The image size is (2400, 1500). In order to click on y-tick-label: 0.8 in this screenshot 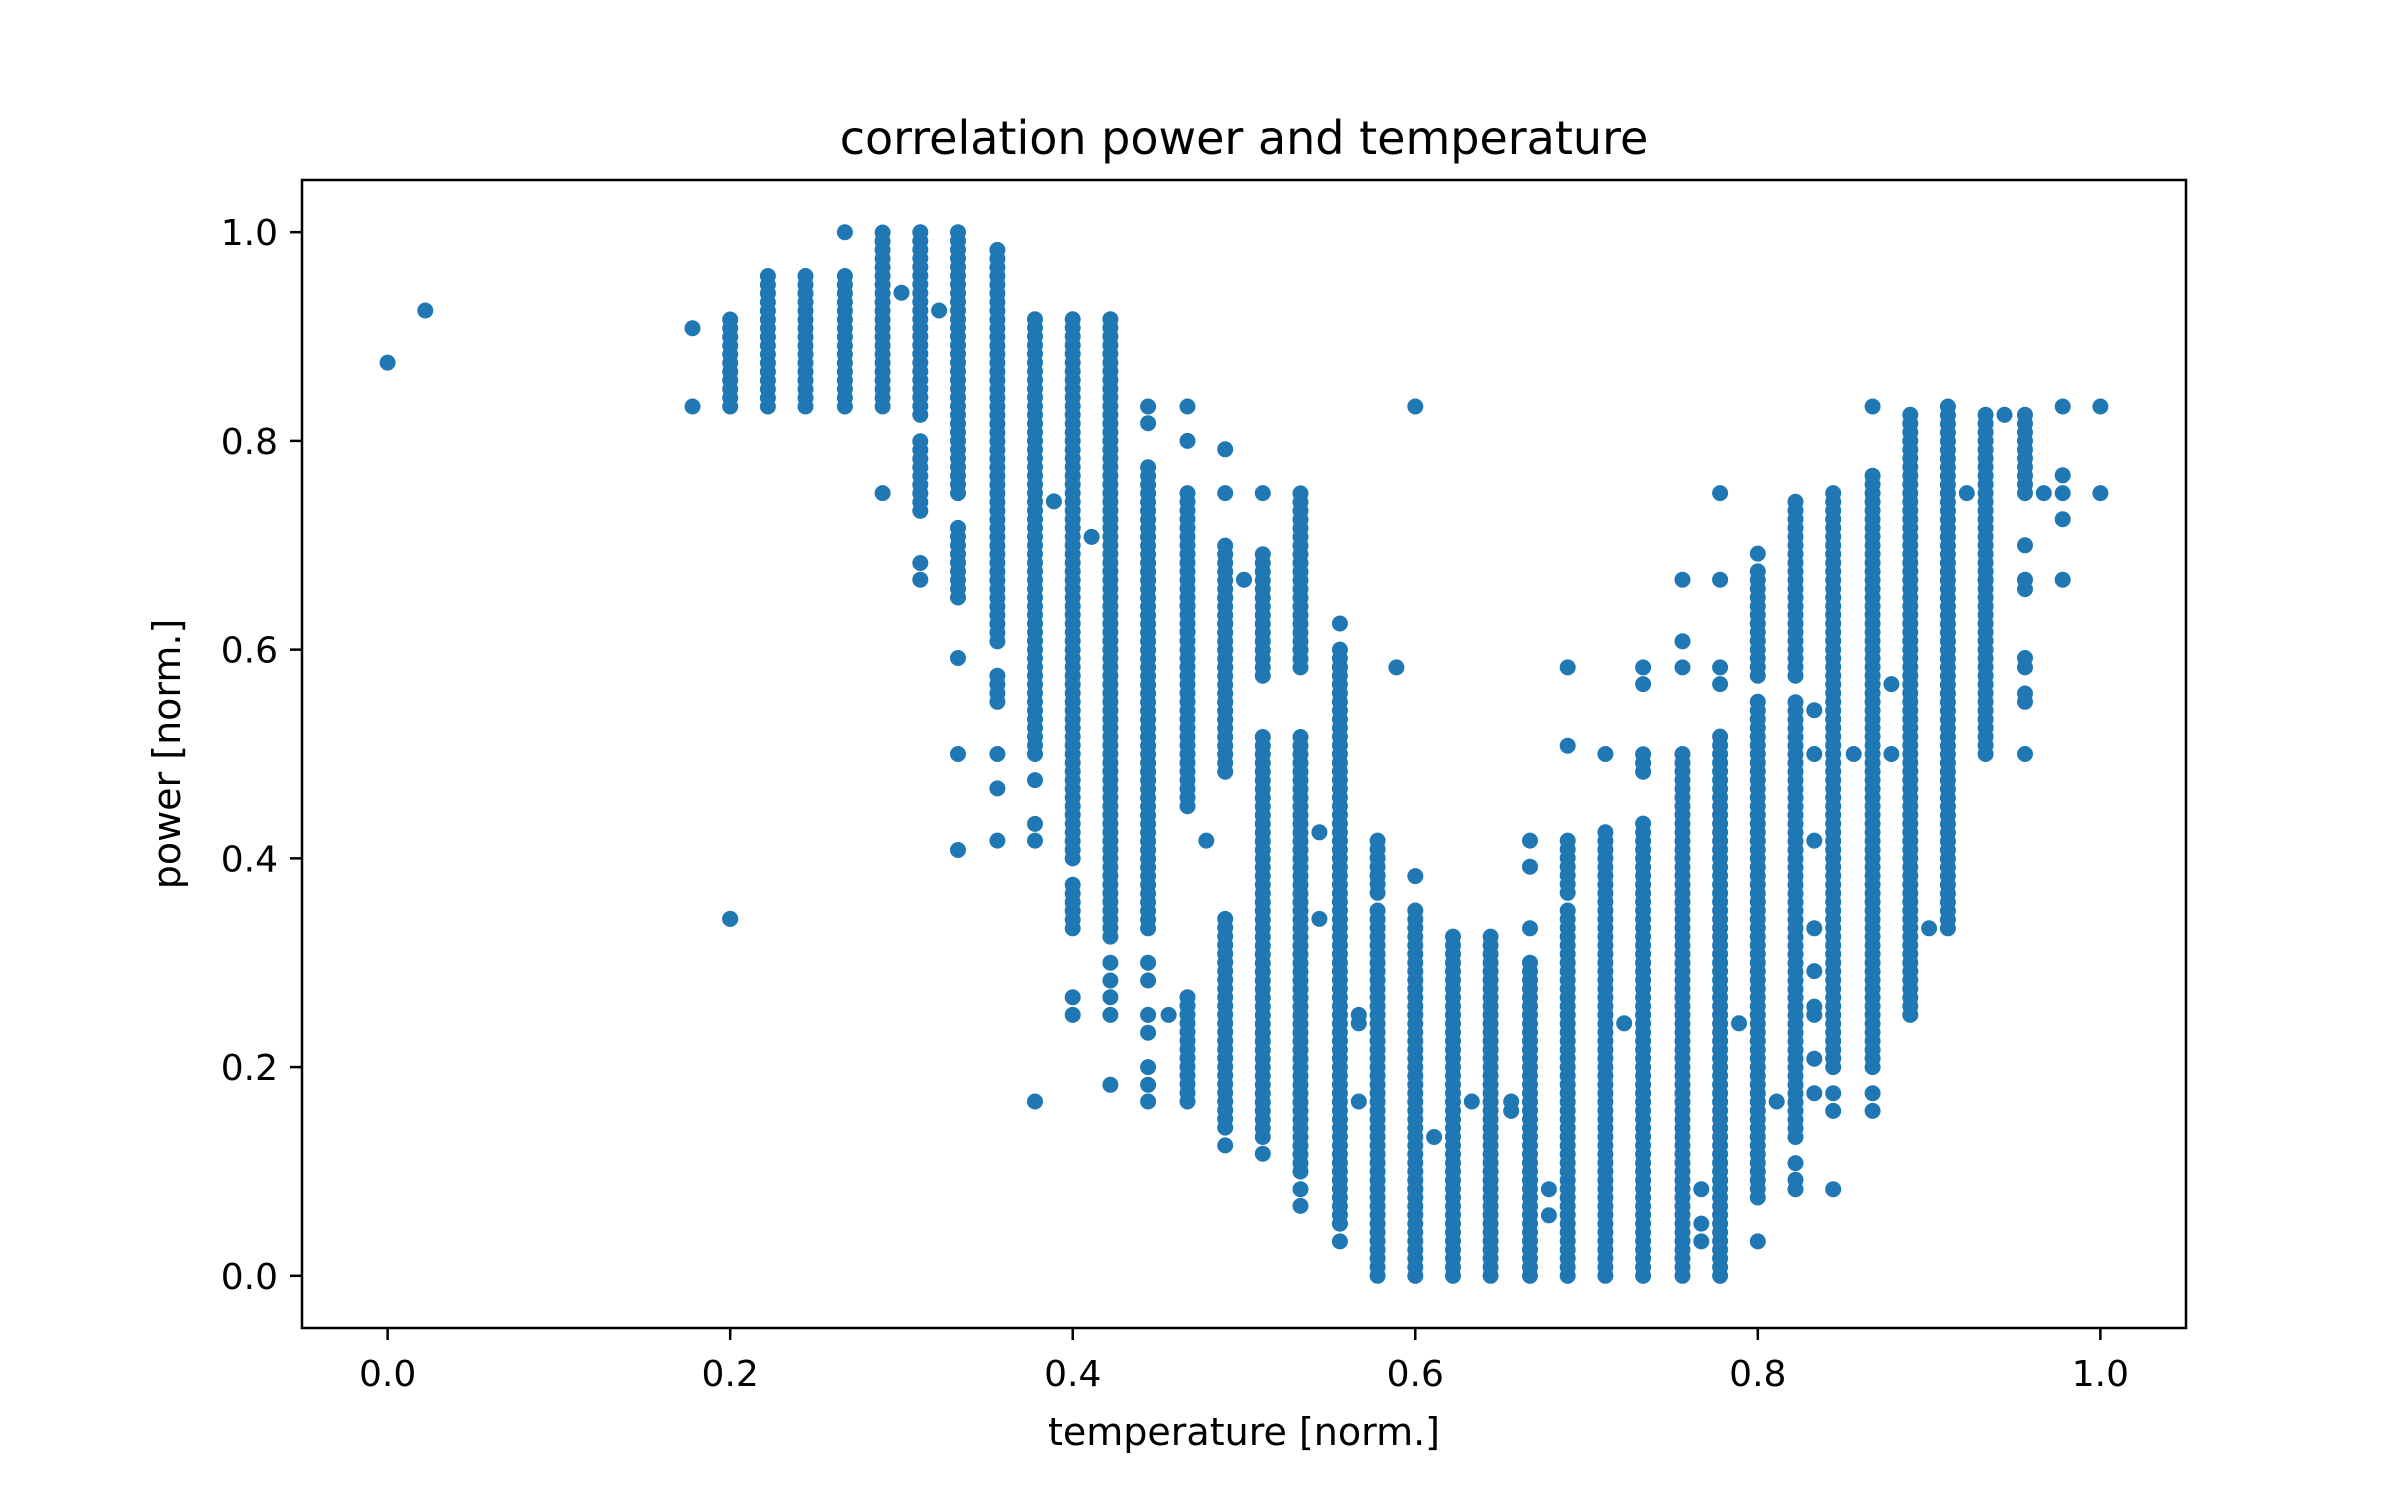, I will do `click(249, 442)`.